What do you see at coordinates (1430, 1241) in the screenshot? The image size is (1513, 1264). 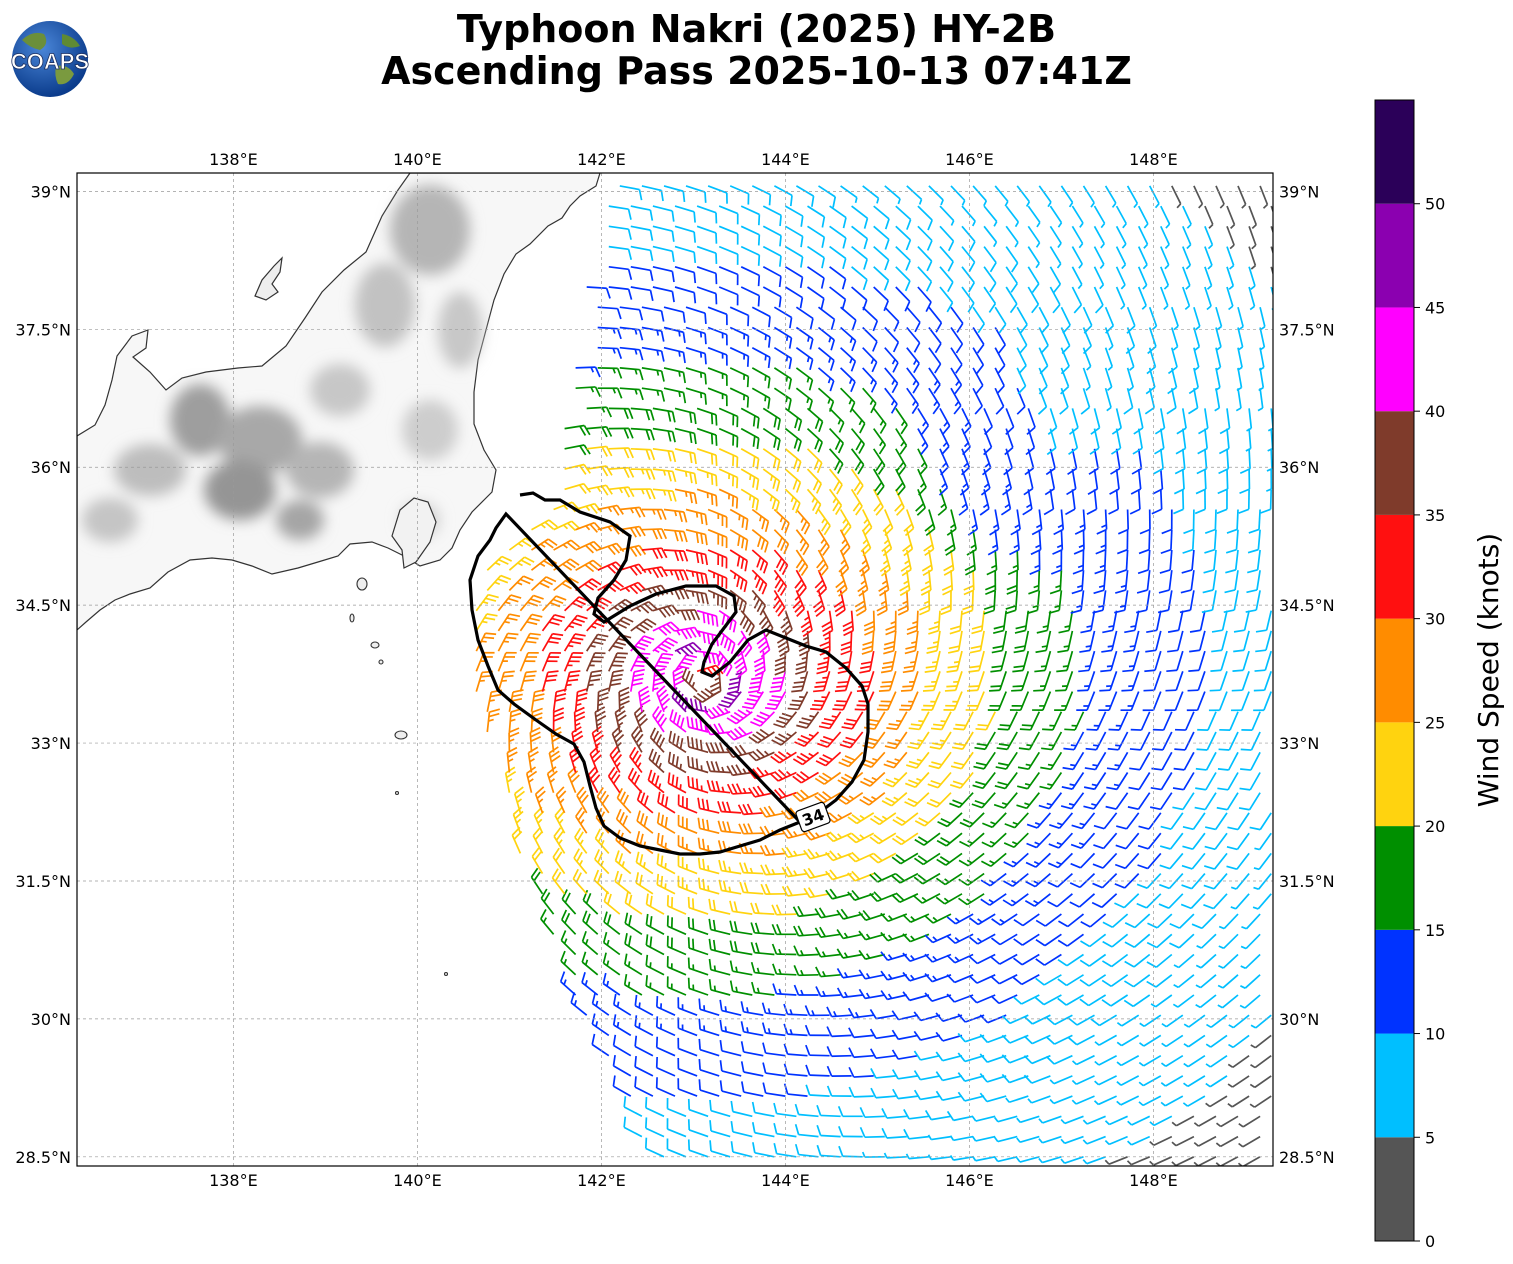 I see `colorbar-tick-label: 0` at bounding box center [1430, 1241].